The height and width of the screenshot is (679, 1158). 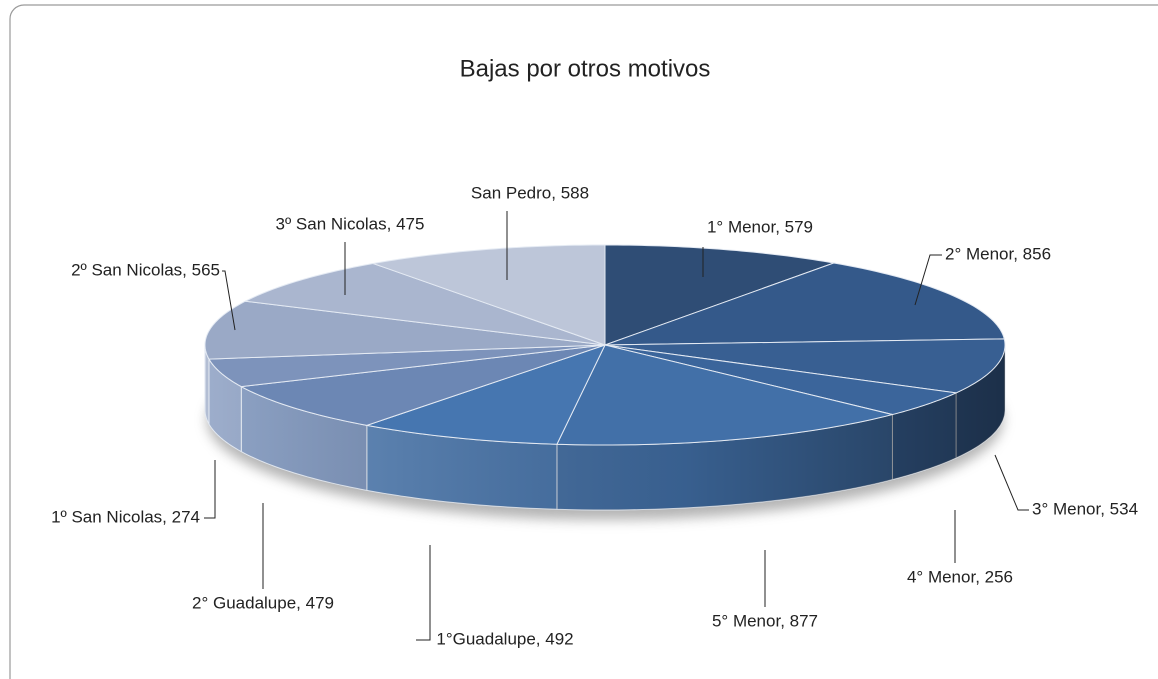 What do you see at coordinates (765, 620) in the screenshot?
I see `data-label: 5° Menor, 877` at bounding box center [765, 620].